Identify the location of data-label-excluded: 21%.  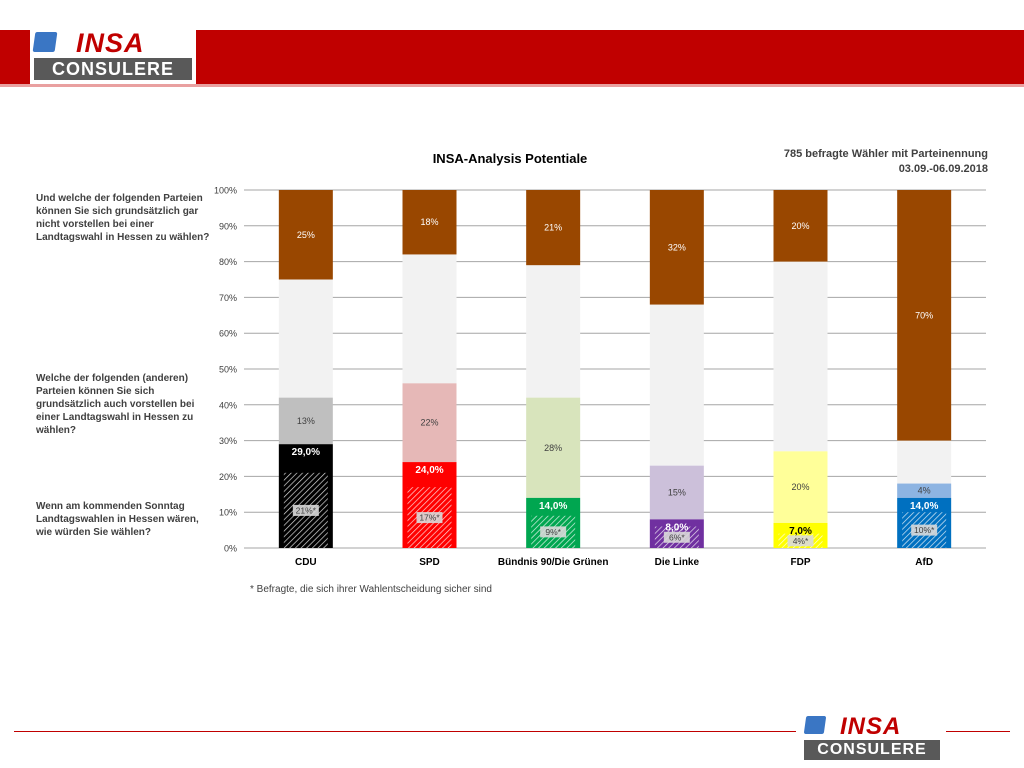
(553, 228).